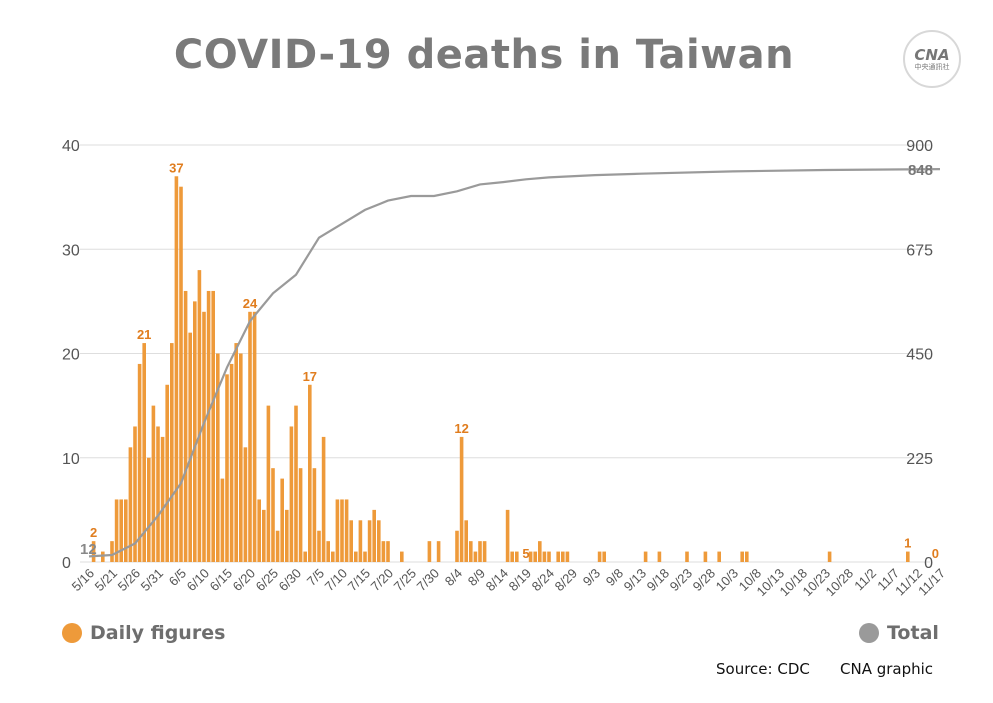 The image size is (993, 703). I want to click on x-tick-label: 7/25, so click(405, 580).